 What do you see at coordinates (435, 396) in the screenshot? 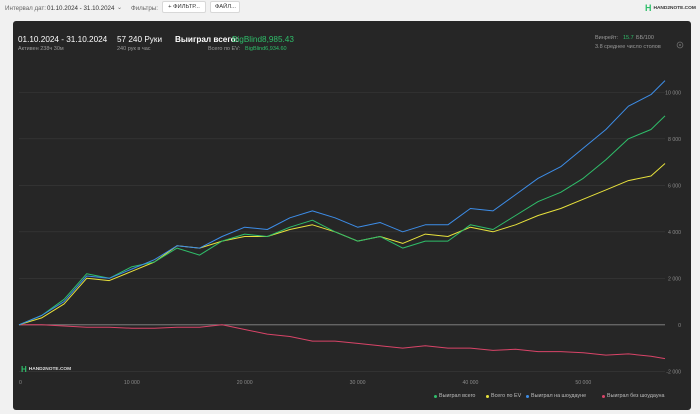
I see `legend-dot-won` at bounding box center [435, 396].